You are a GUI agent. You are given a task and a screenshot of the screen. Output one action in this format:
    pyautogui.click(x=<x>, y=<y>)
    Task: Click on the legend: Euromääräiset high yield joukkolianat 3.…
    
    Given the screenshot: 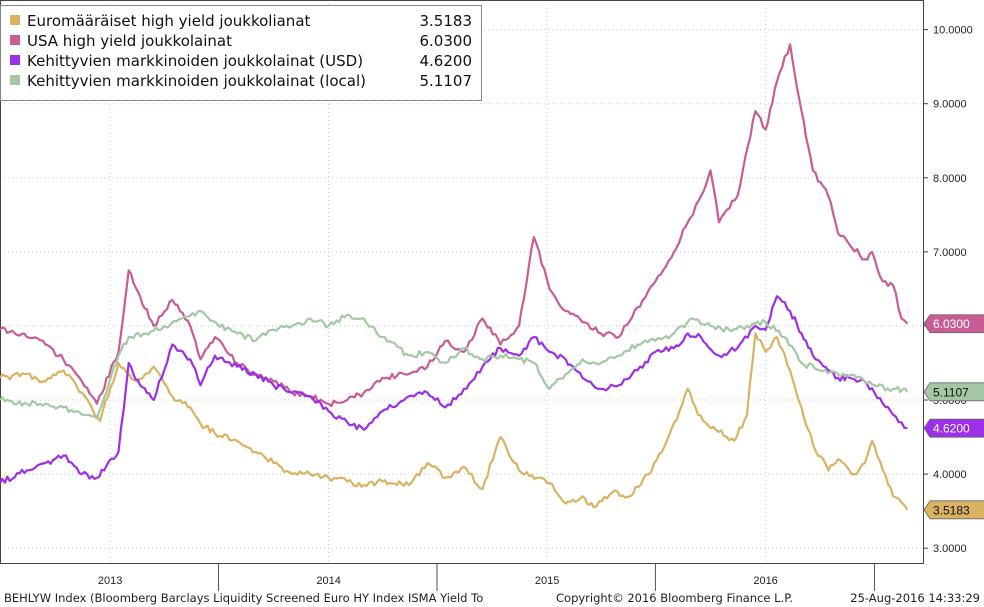 What is the action you would take?
    pyautogui.click(x=241, y=53)
    